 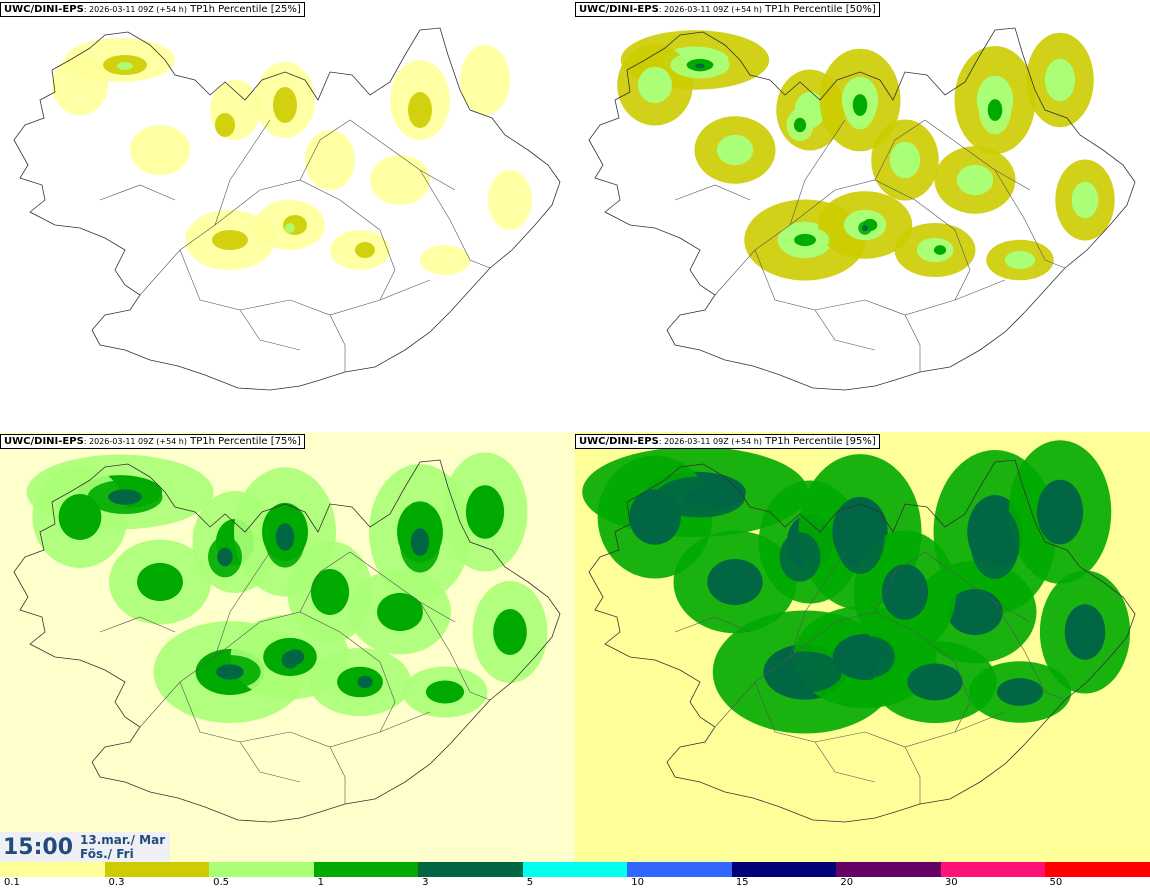 What do you see at coordinates (425, 882) in the screenshot?
I see `colorbar-label: 3` at bounding box center [425, 882].